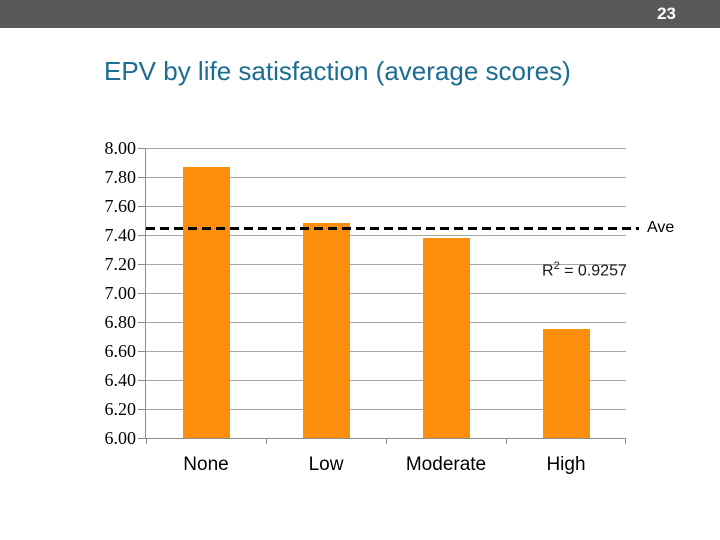 The image size is (720, 540). Describe the element at coordinates (120, 264) in the screenshot. I see `y-axis-label: 7.20` at that location.